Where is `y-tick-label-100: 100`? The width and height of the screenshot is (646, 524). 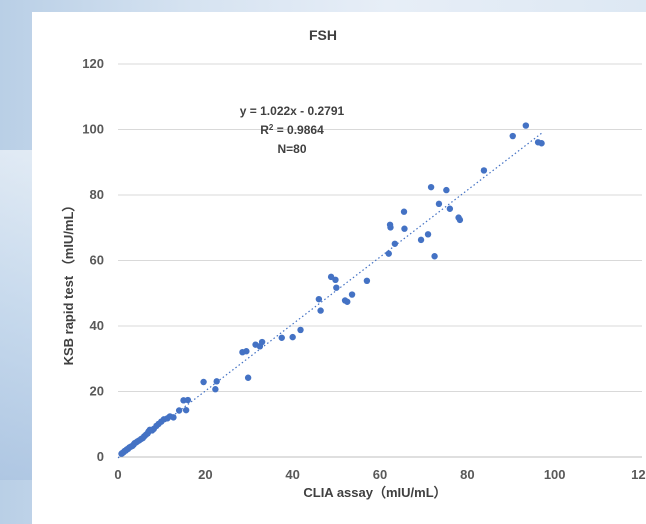 y-tick-label-100: 100 is located at coordinates (93, 129).